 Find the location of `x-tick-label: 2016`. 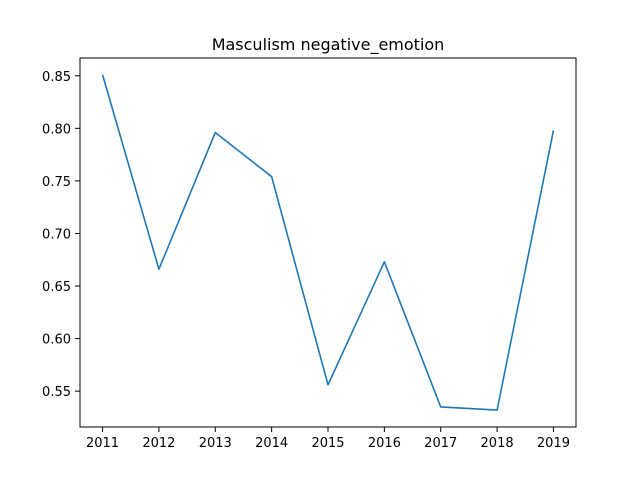

x-tick-label: 2016 is located at coordinates (384, 443).